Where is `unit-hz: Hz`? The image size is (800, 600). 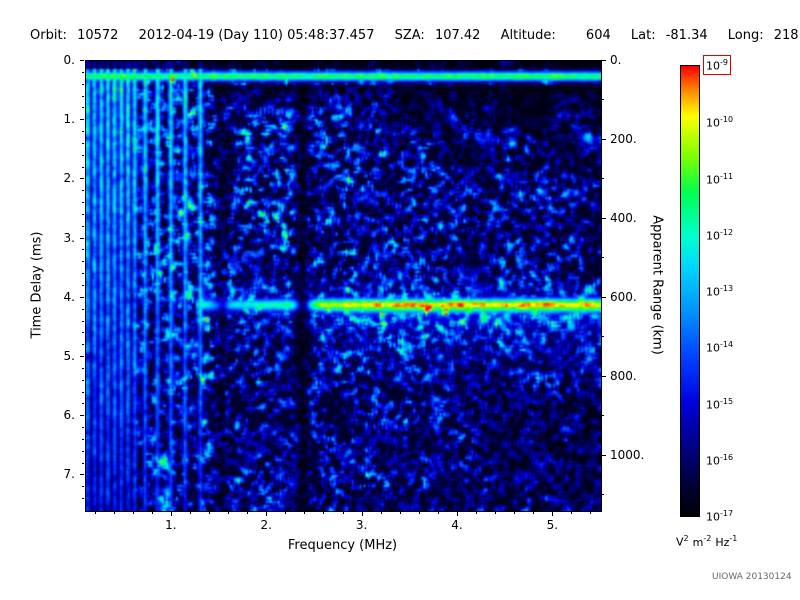
unit-hz: Hz is located at coordinates (722, 542).